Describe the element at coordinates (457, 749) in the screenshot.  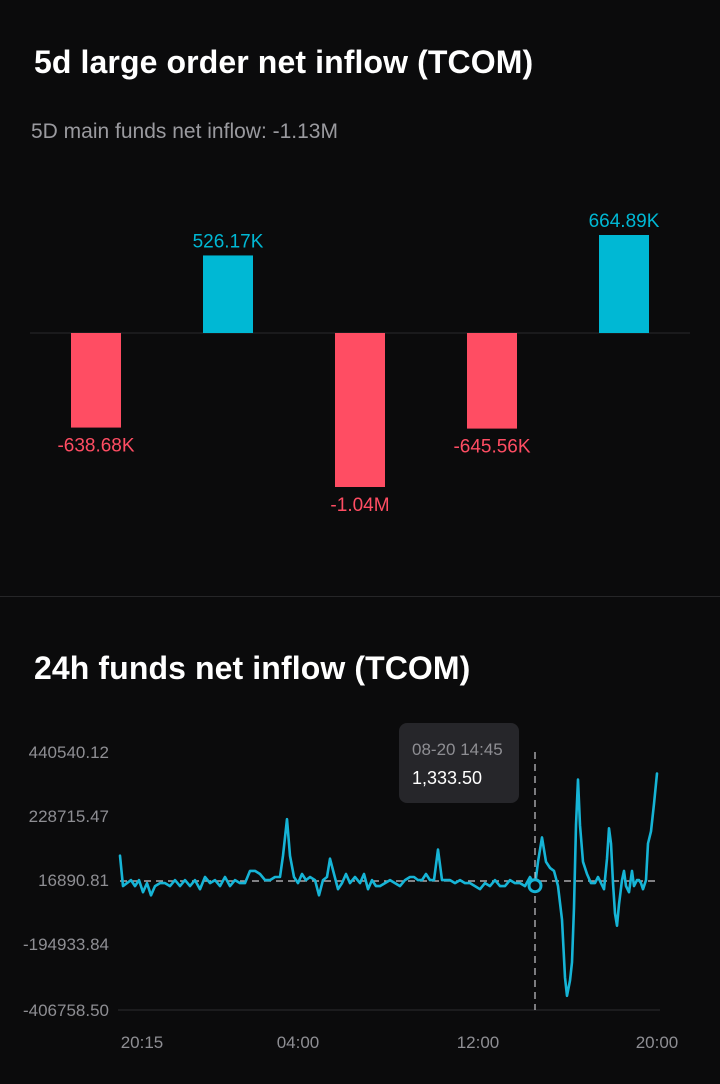
I see `tooltip-time: 08-20 14:45` at that location.